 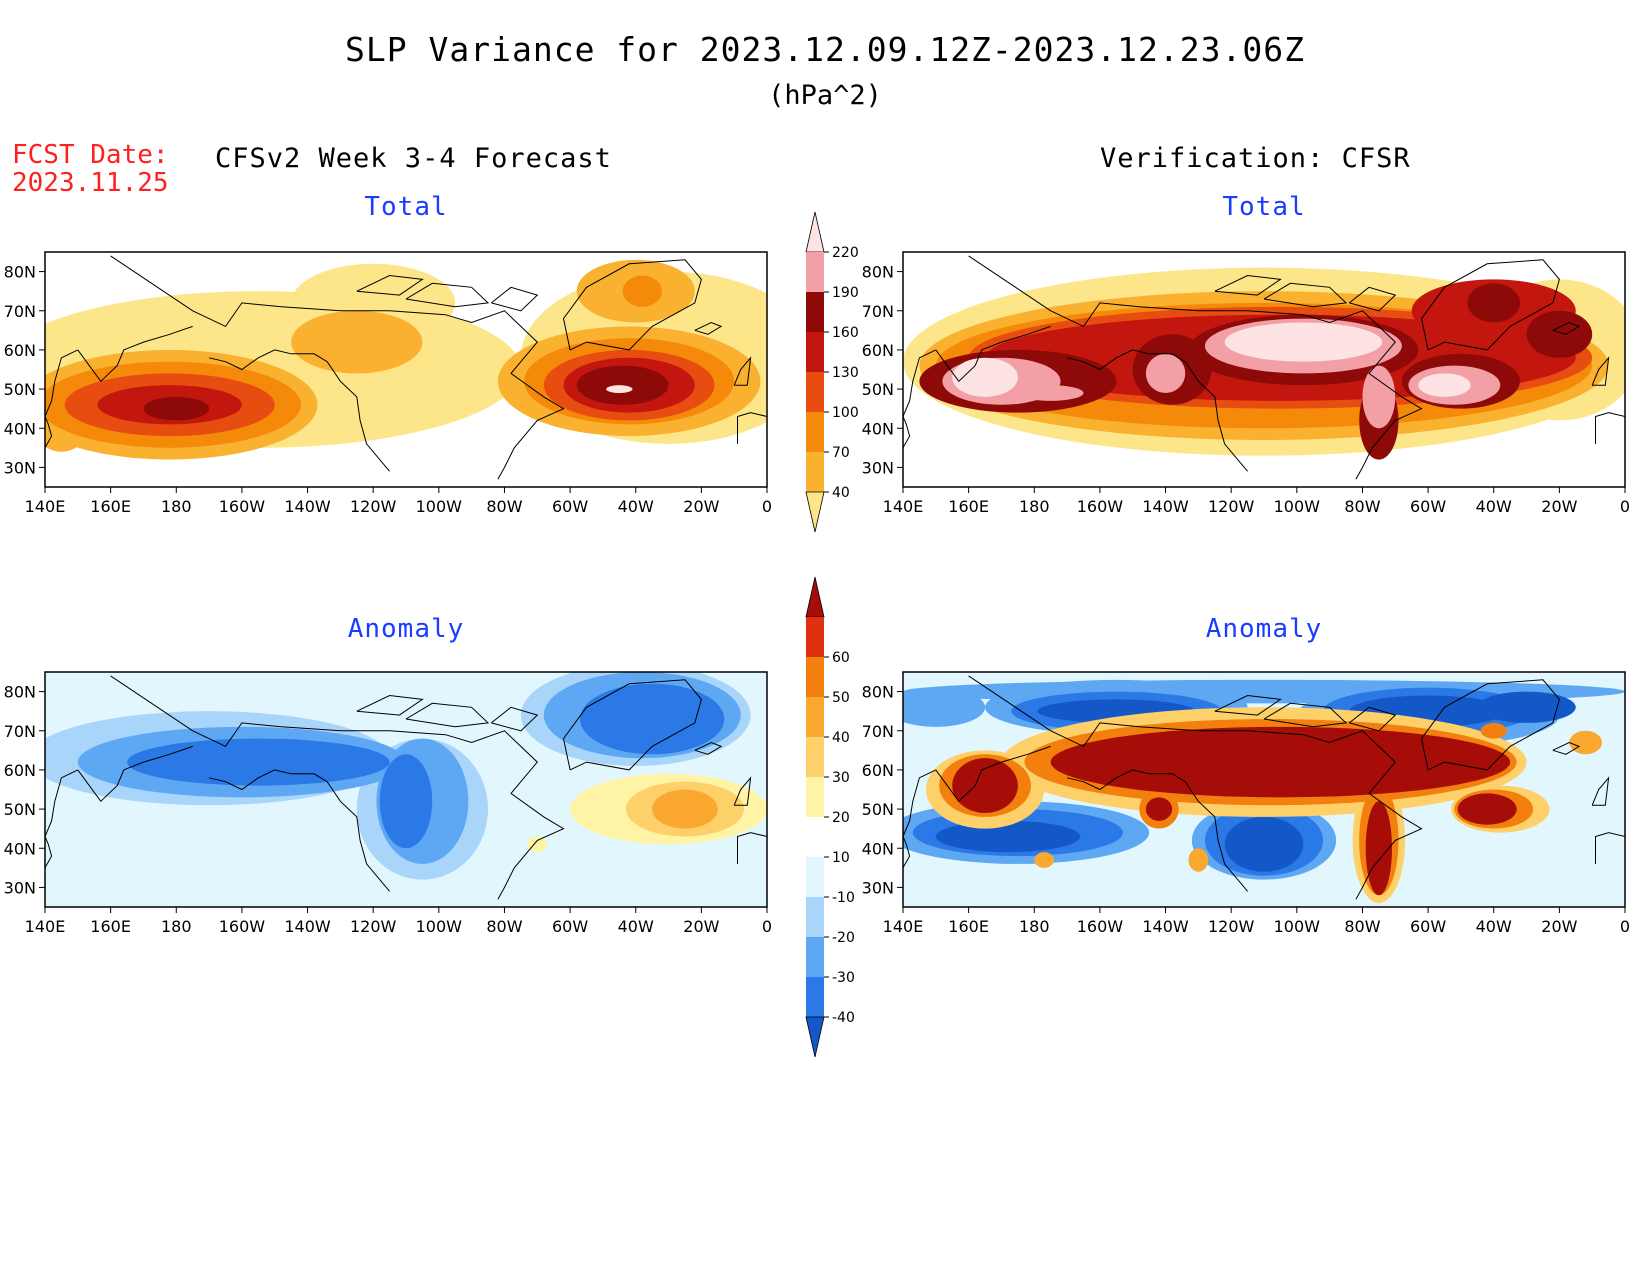 What do you see at coordinates (90, 183) in the screenshot?
I see `fcst-date-value: 2023.11.25` at bounding box center [90, 183].